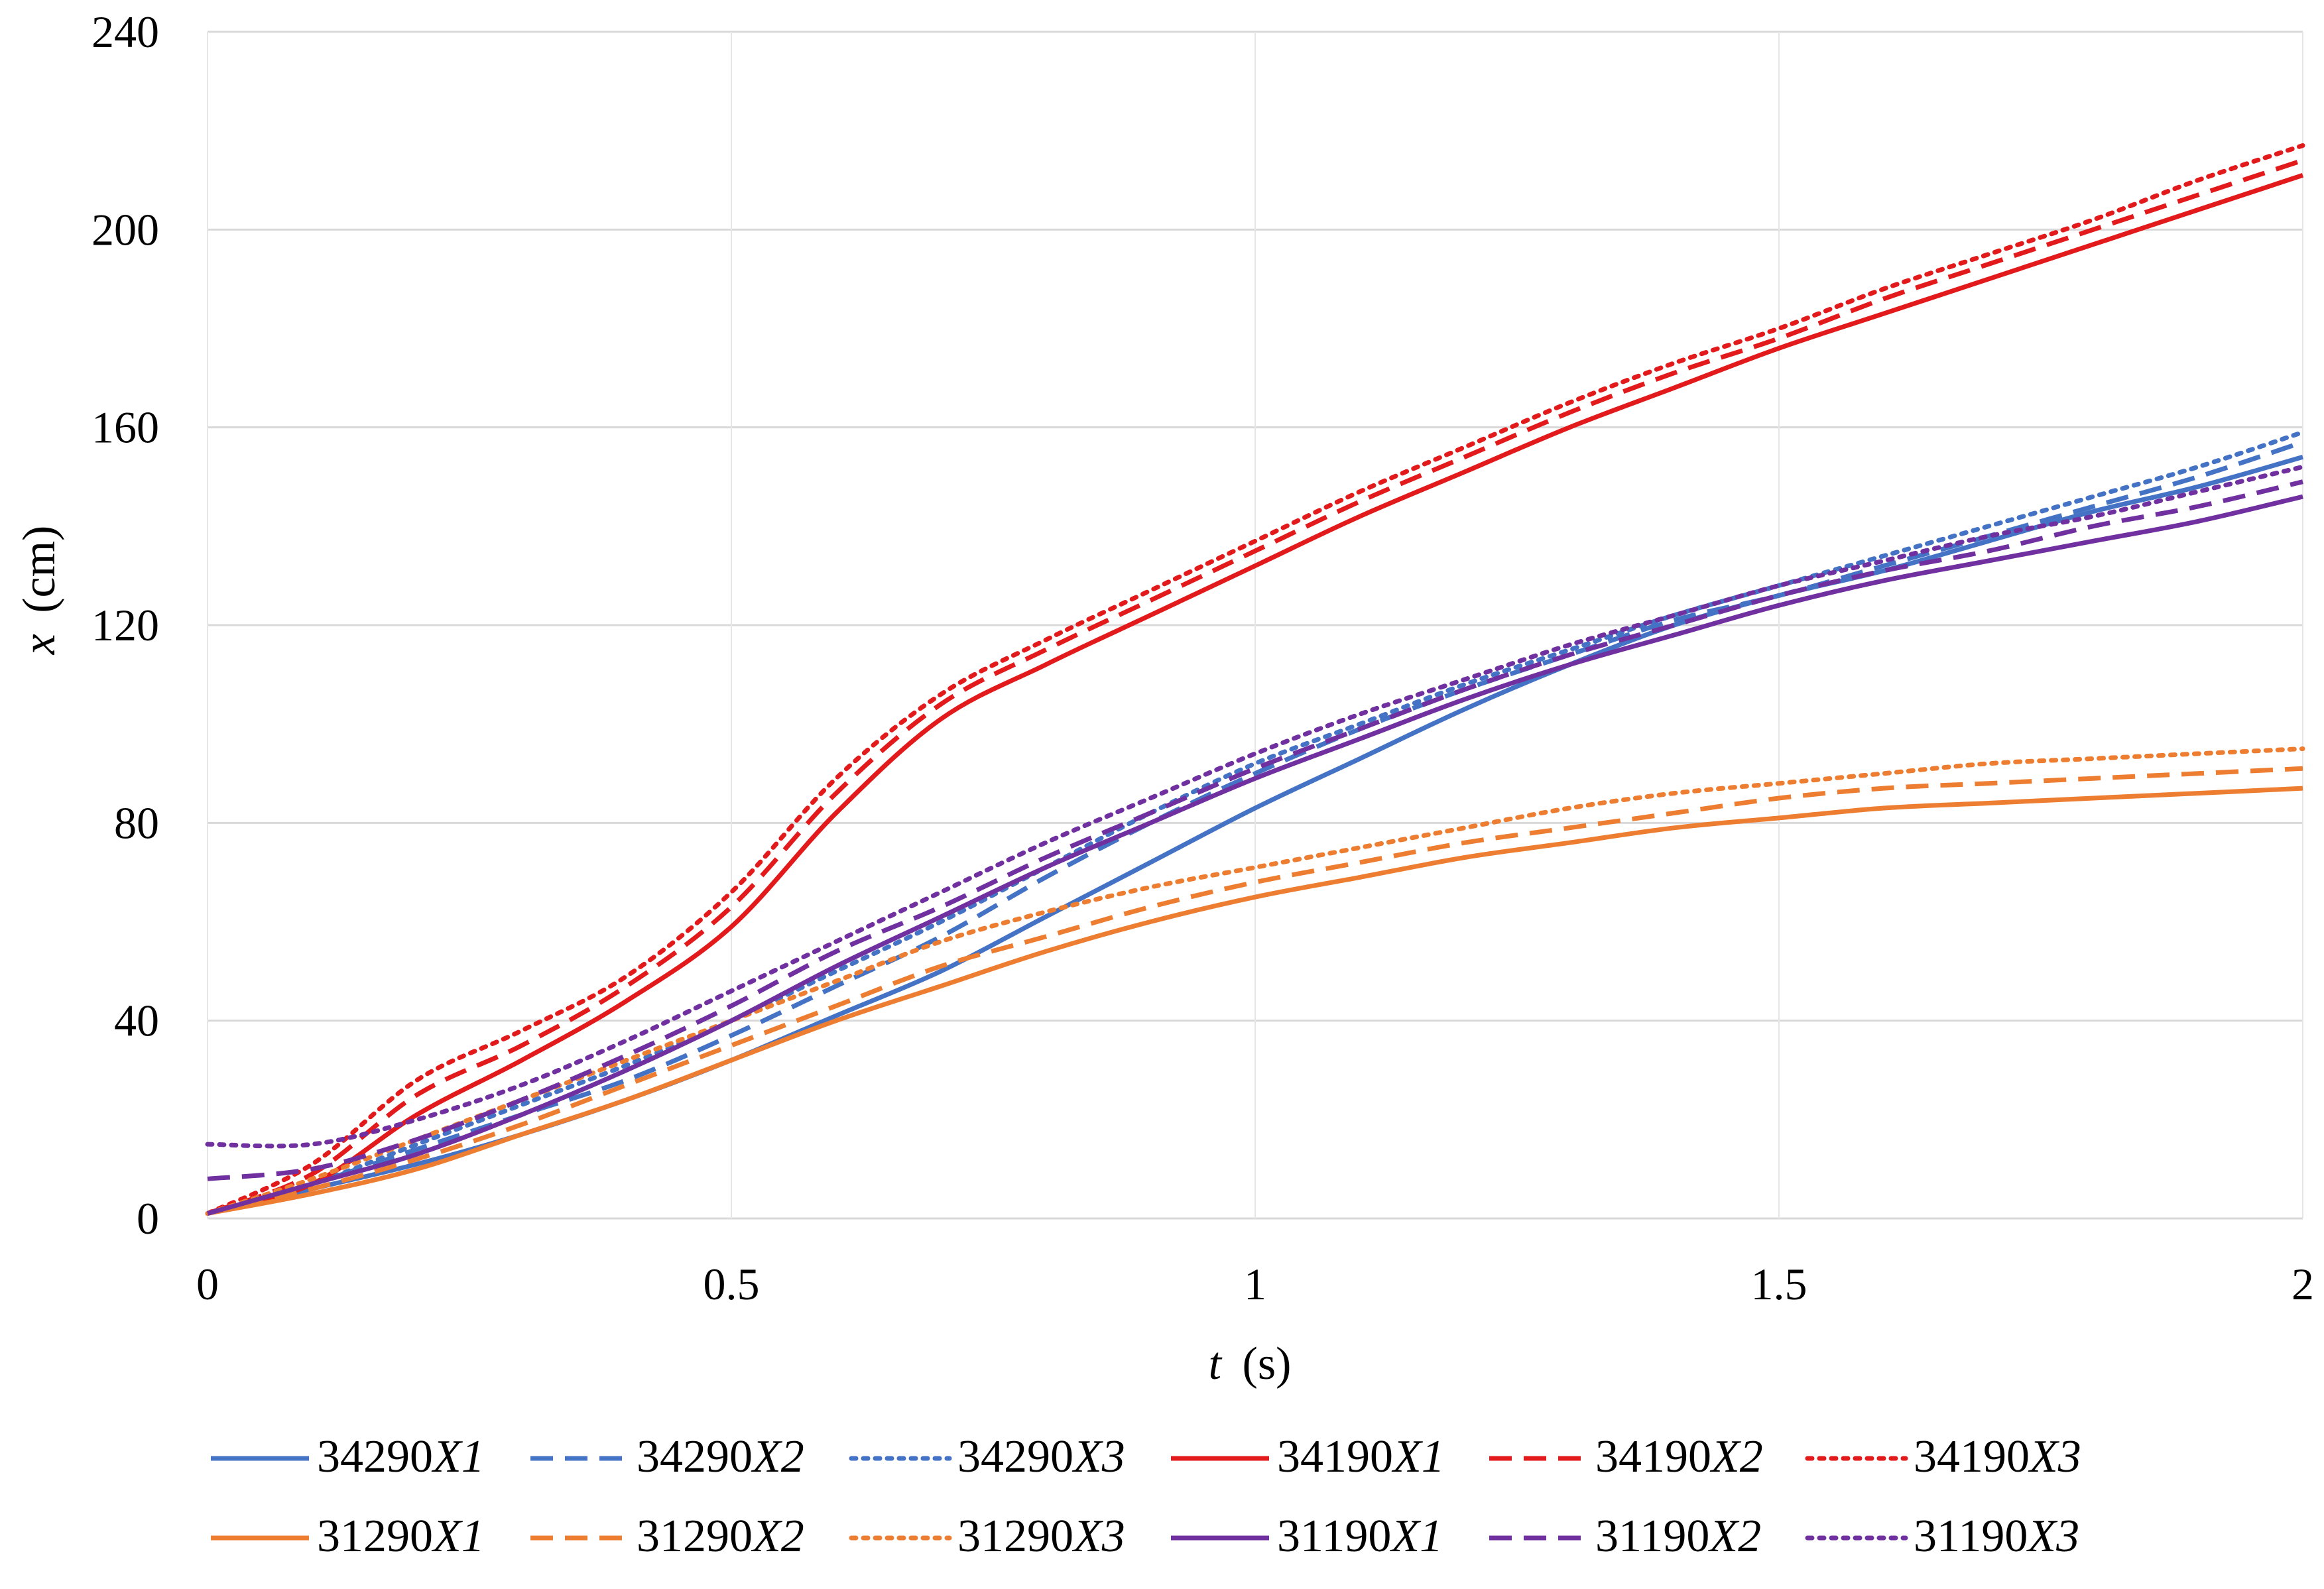 This screenshot has height=1589, width=2324. What do you see at coordinates (1267, 1363) in the screenshot?
I see `x-axis-unit: (s)` at bounding box center [1267, 1363].